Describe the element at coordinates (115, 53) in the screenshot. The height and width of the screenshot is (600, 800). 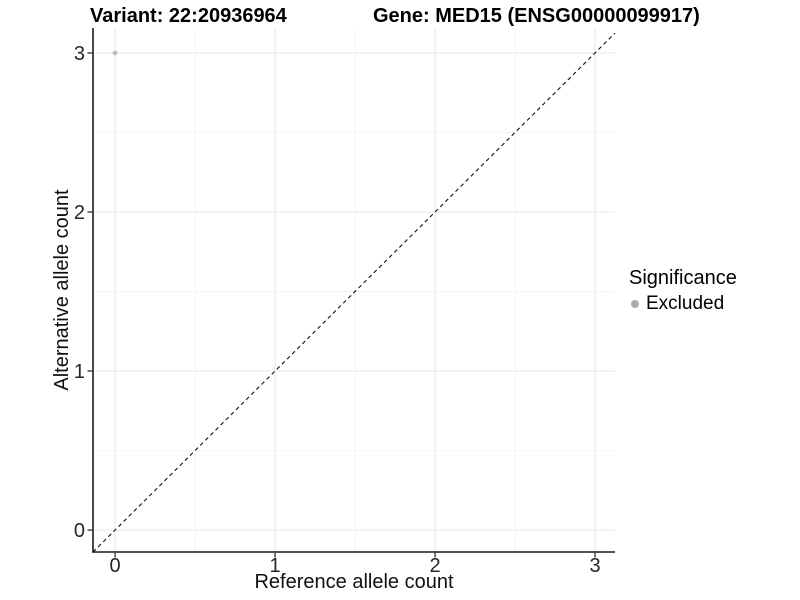
I see `data-point` at that location.